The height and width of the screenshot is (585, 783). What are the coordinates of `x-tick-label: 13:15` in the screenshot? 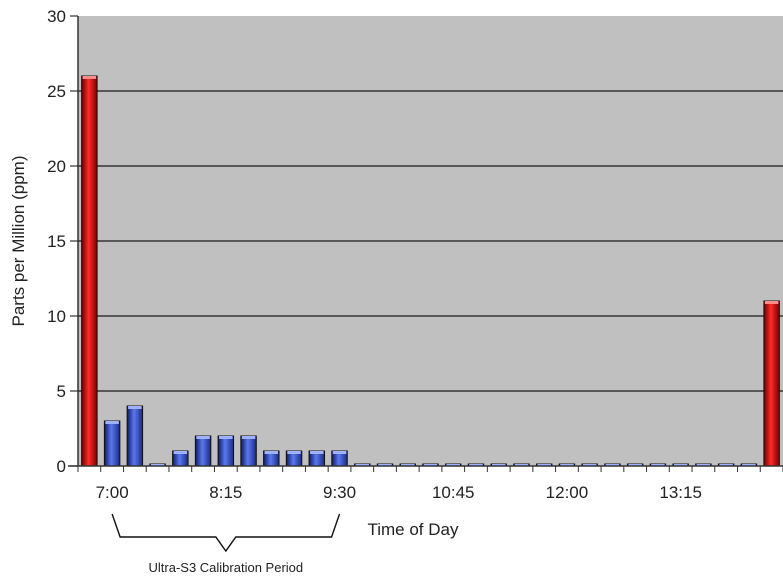 It's located at (680, 492).